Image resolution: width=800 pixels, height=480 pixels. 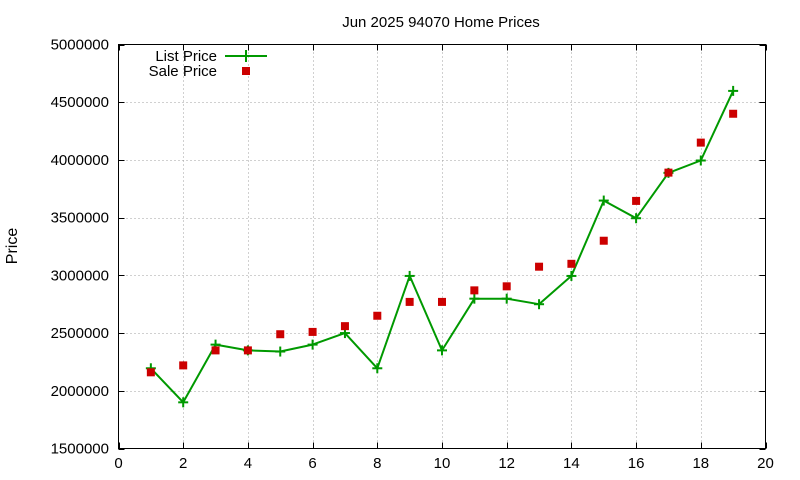 I want to click on x-tick-labels: 0 2 4 6 8 10 12 14 16 18 20, so click(x=444, y=463).